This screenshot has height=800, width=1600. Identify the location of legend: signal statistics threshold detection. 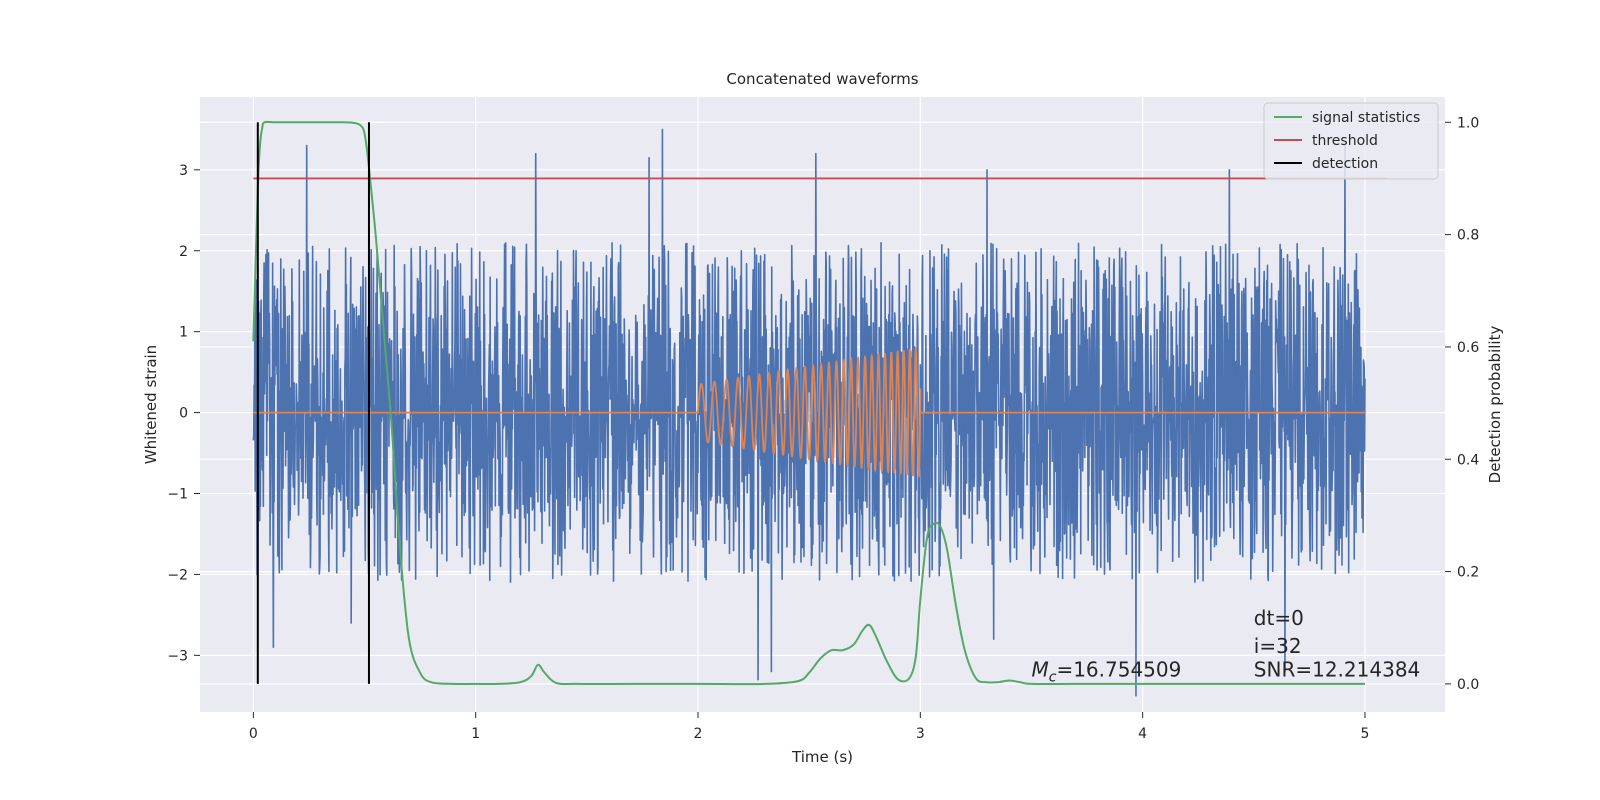
(1351, 141).